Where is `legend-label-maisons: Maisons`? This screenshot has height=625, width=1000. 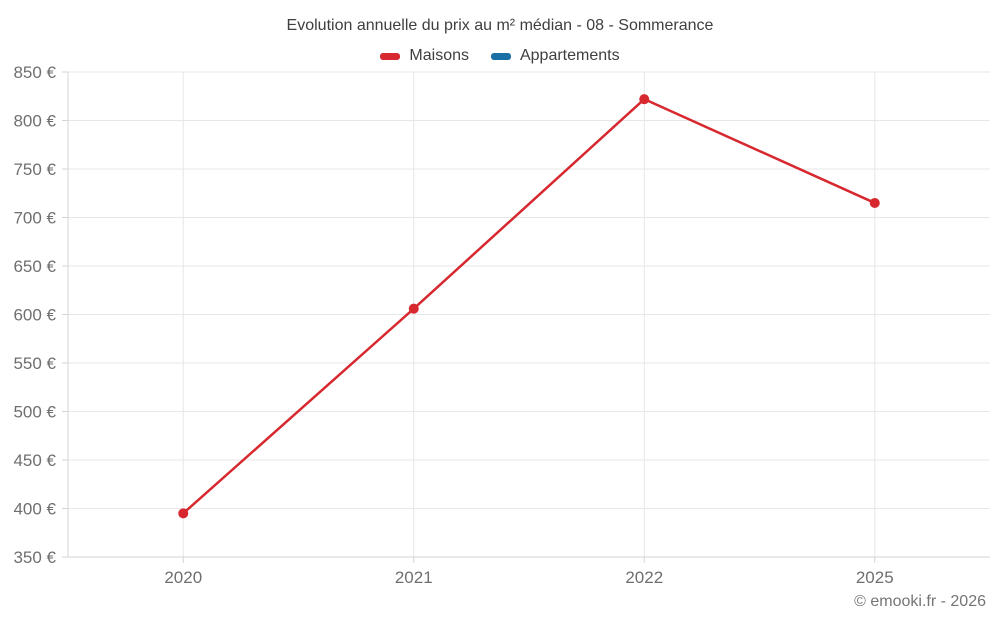 legend-label-maisons: Maisons is located at coordinates (439, 55).